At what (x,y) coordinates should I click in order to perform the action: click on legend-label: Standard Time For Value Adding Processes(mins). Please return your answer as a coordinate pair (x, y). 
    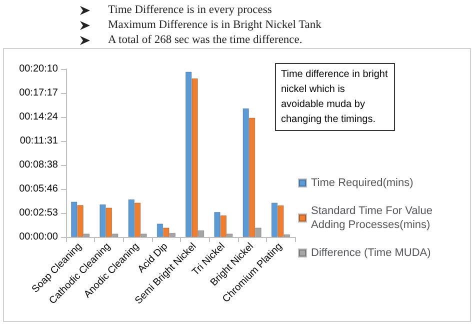
    Looking at the image, I should click on (373, 218).